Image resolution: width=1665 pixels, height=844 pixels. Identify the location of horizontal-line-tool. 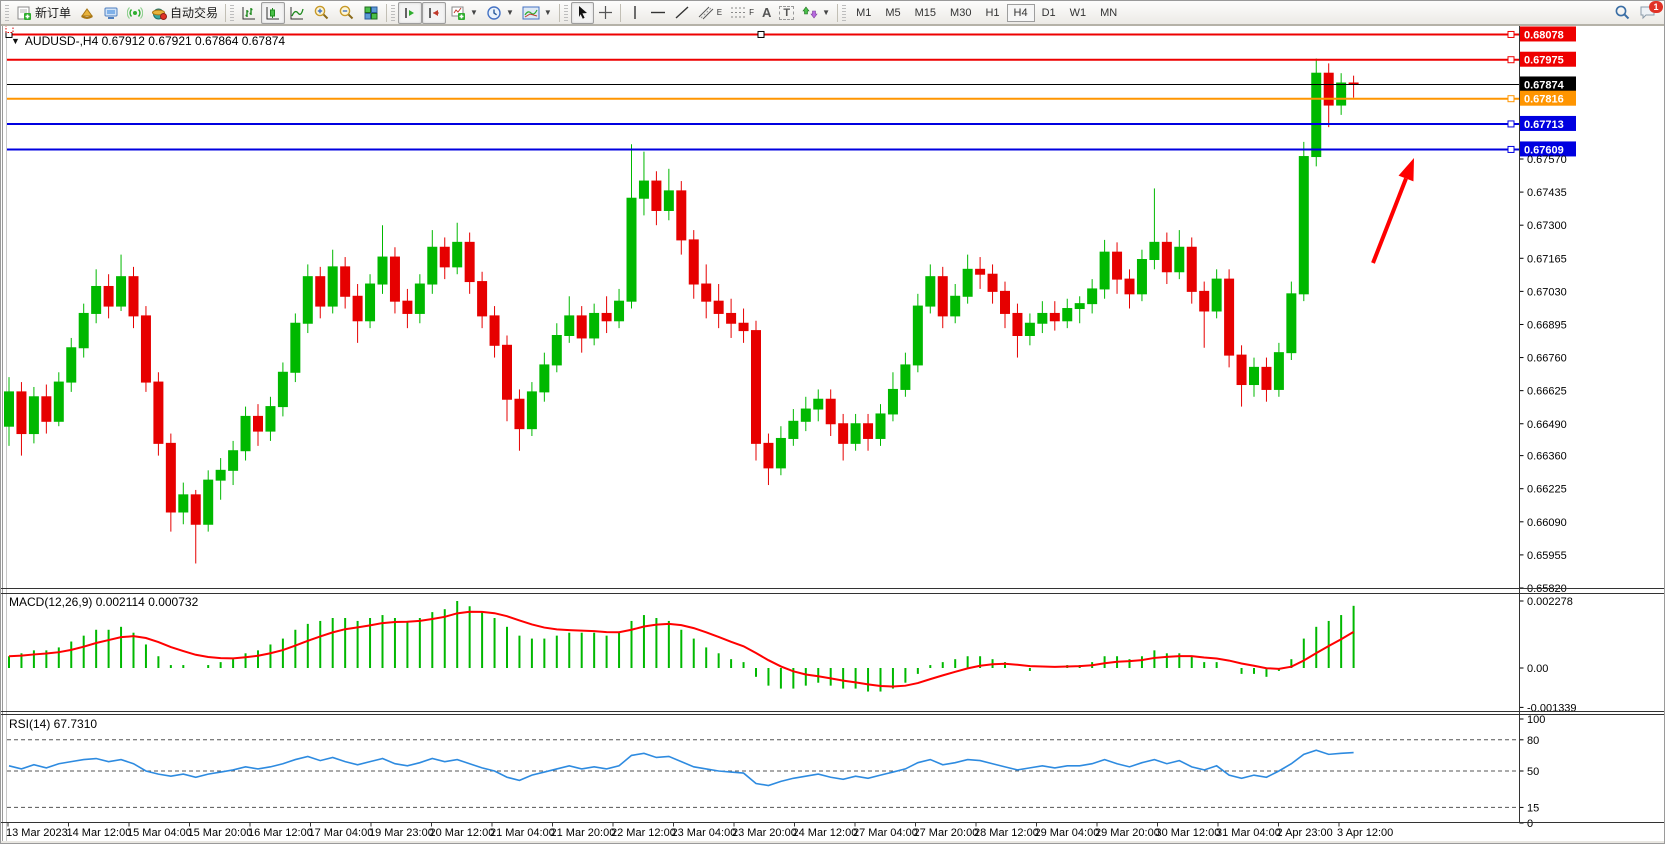
(658, 13).